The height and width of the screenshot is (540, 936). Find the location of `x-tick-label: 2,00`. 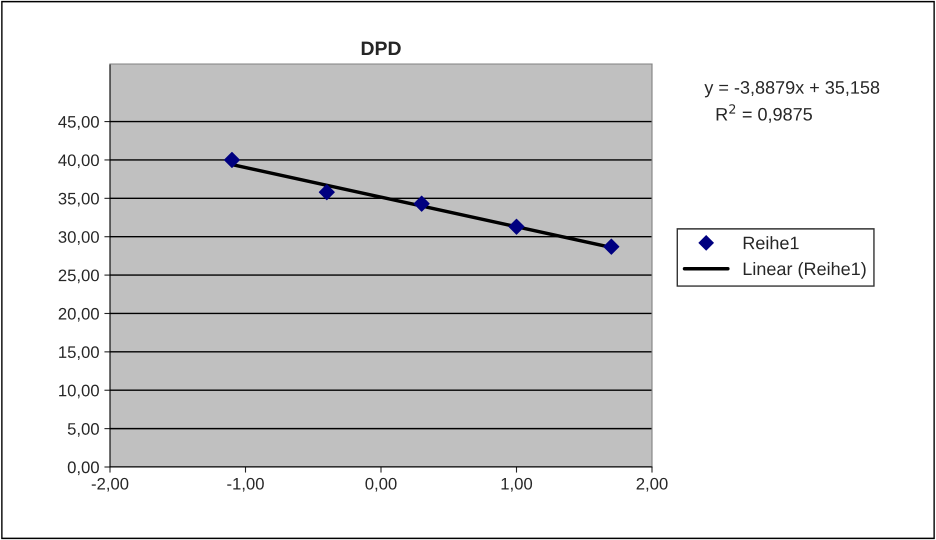

x-tick-label: 2,00 is located at coordinates (652, 485).